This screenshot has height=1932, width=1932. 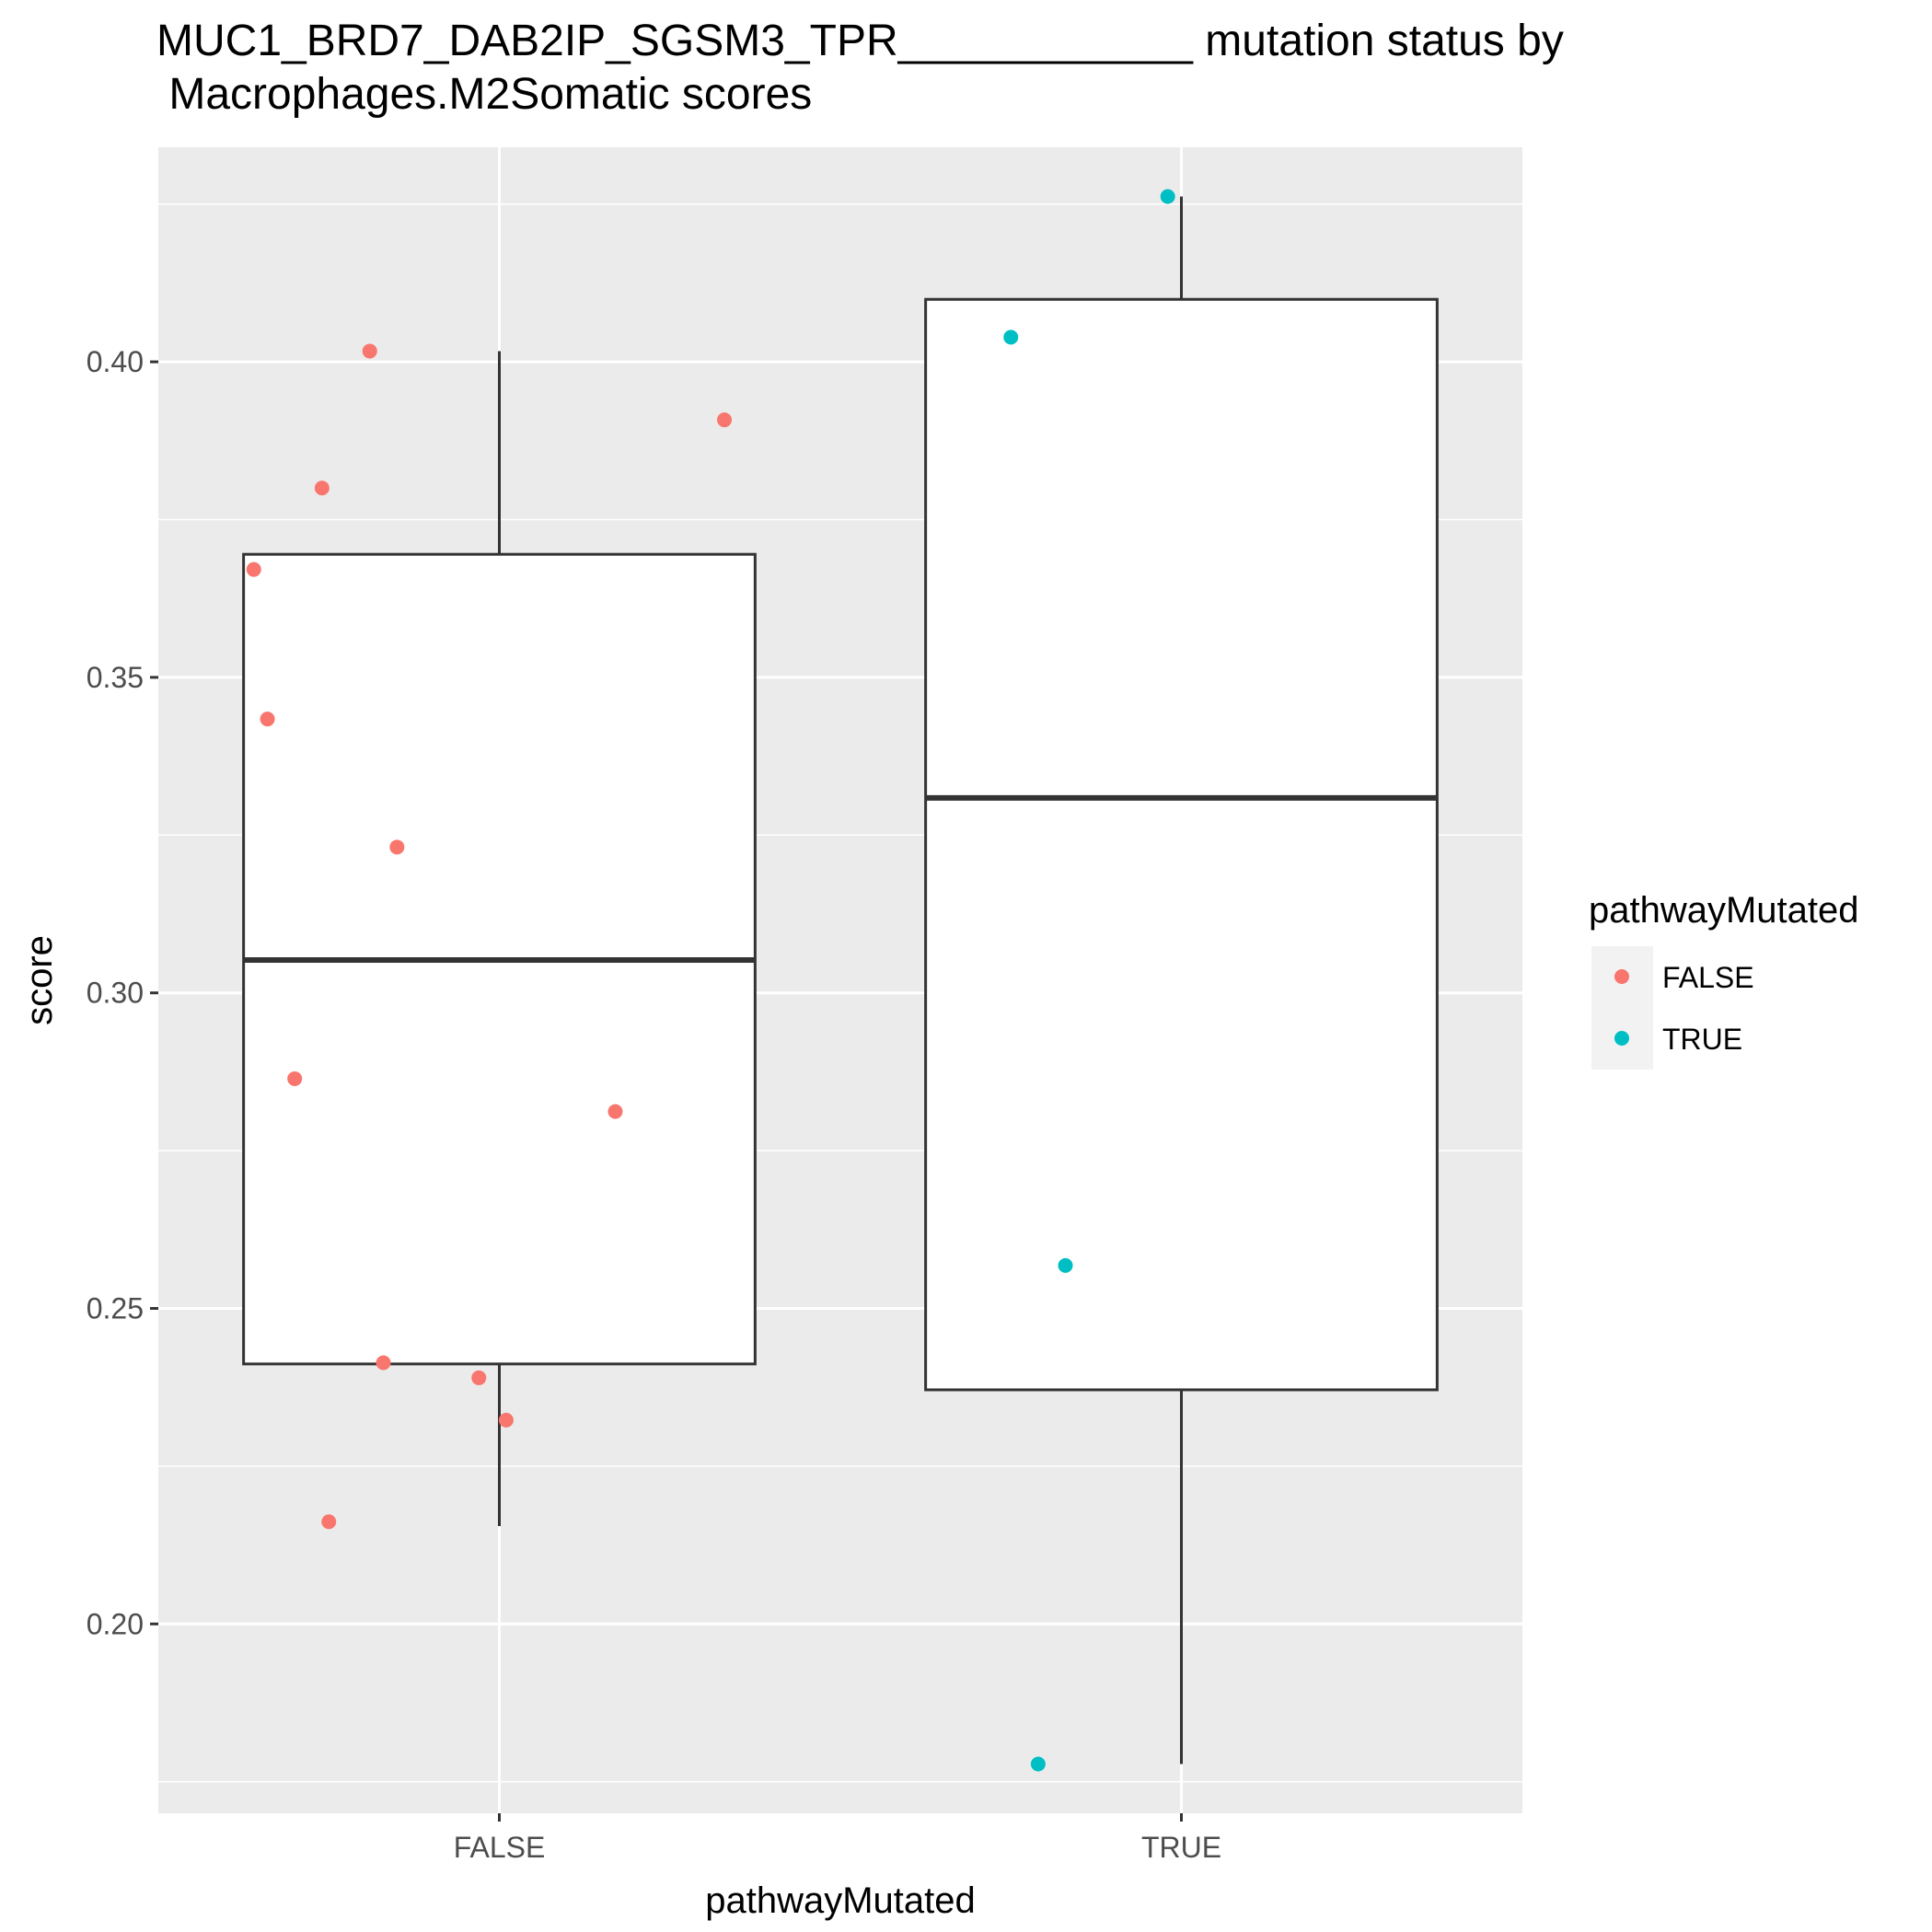 I want to click on y-tick-label: 0.30, so click(x=116, y=994).